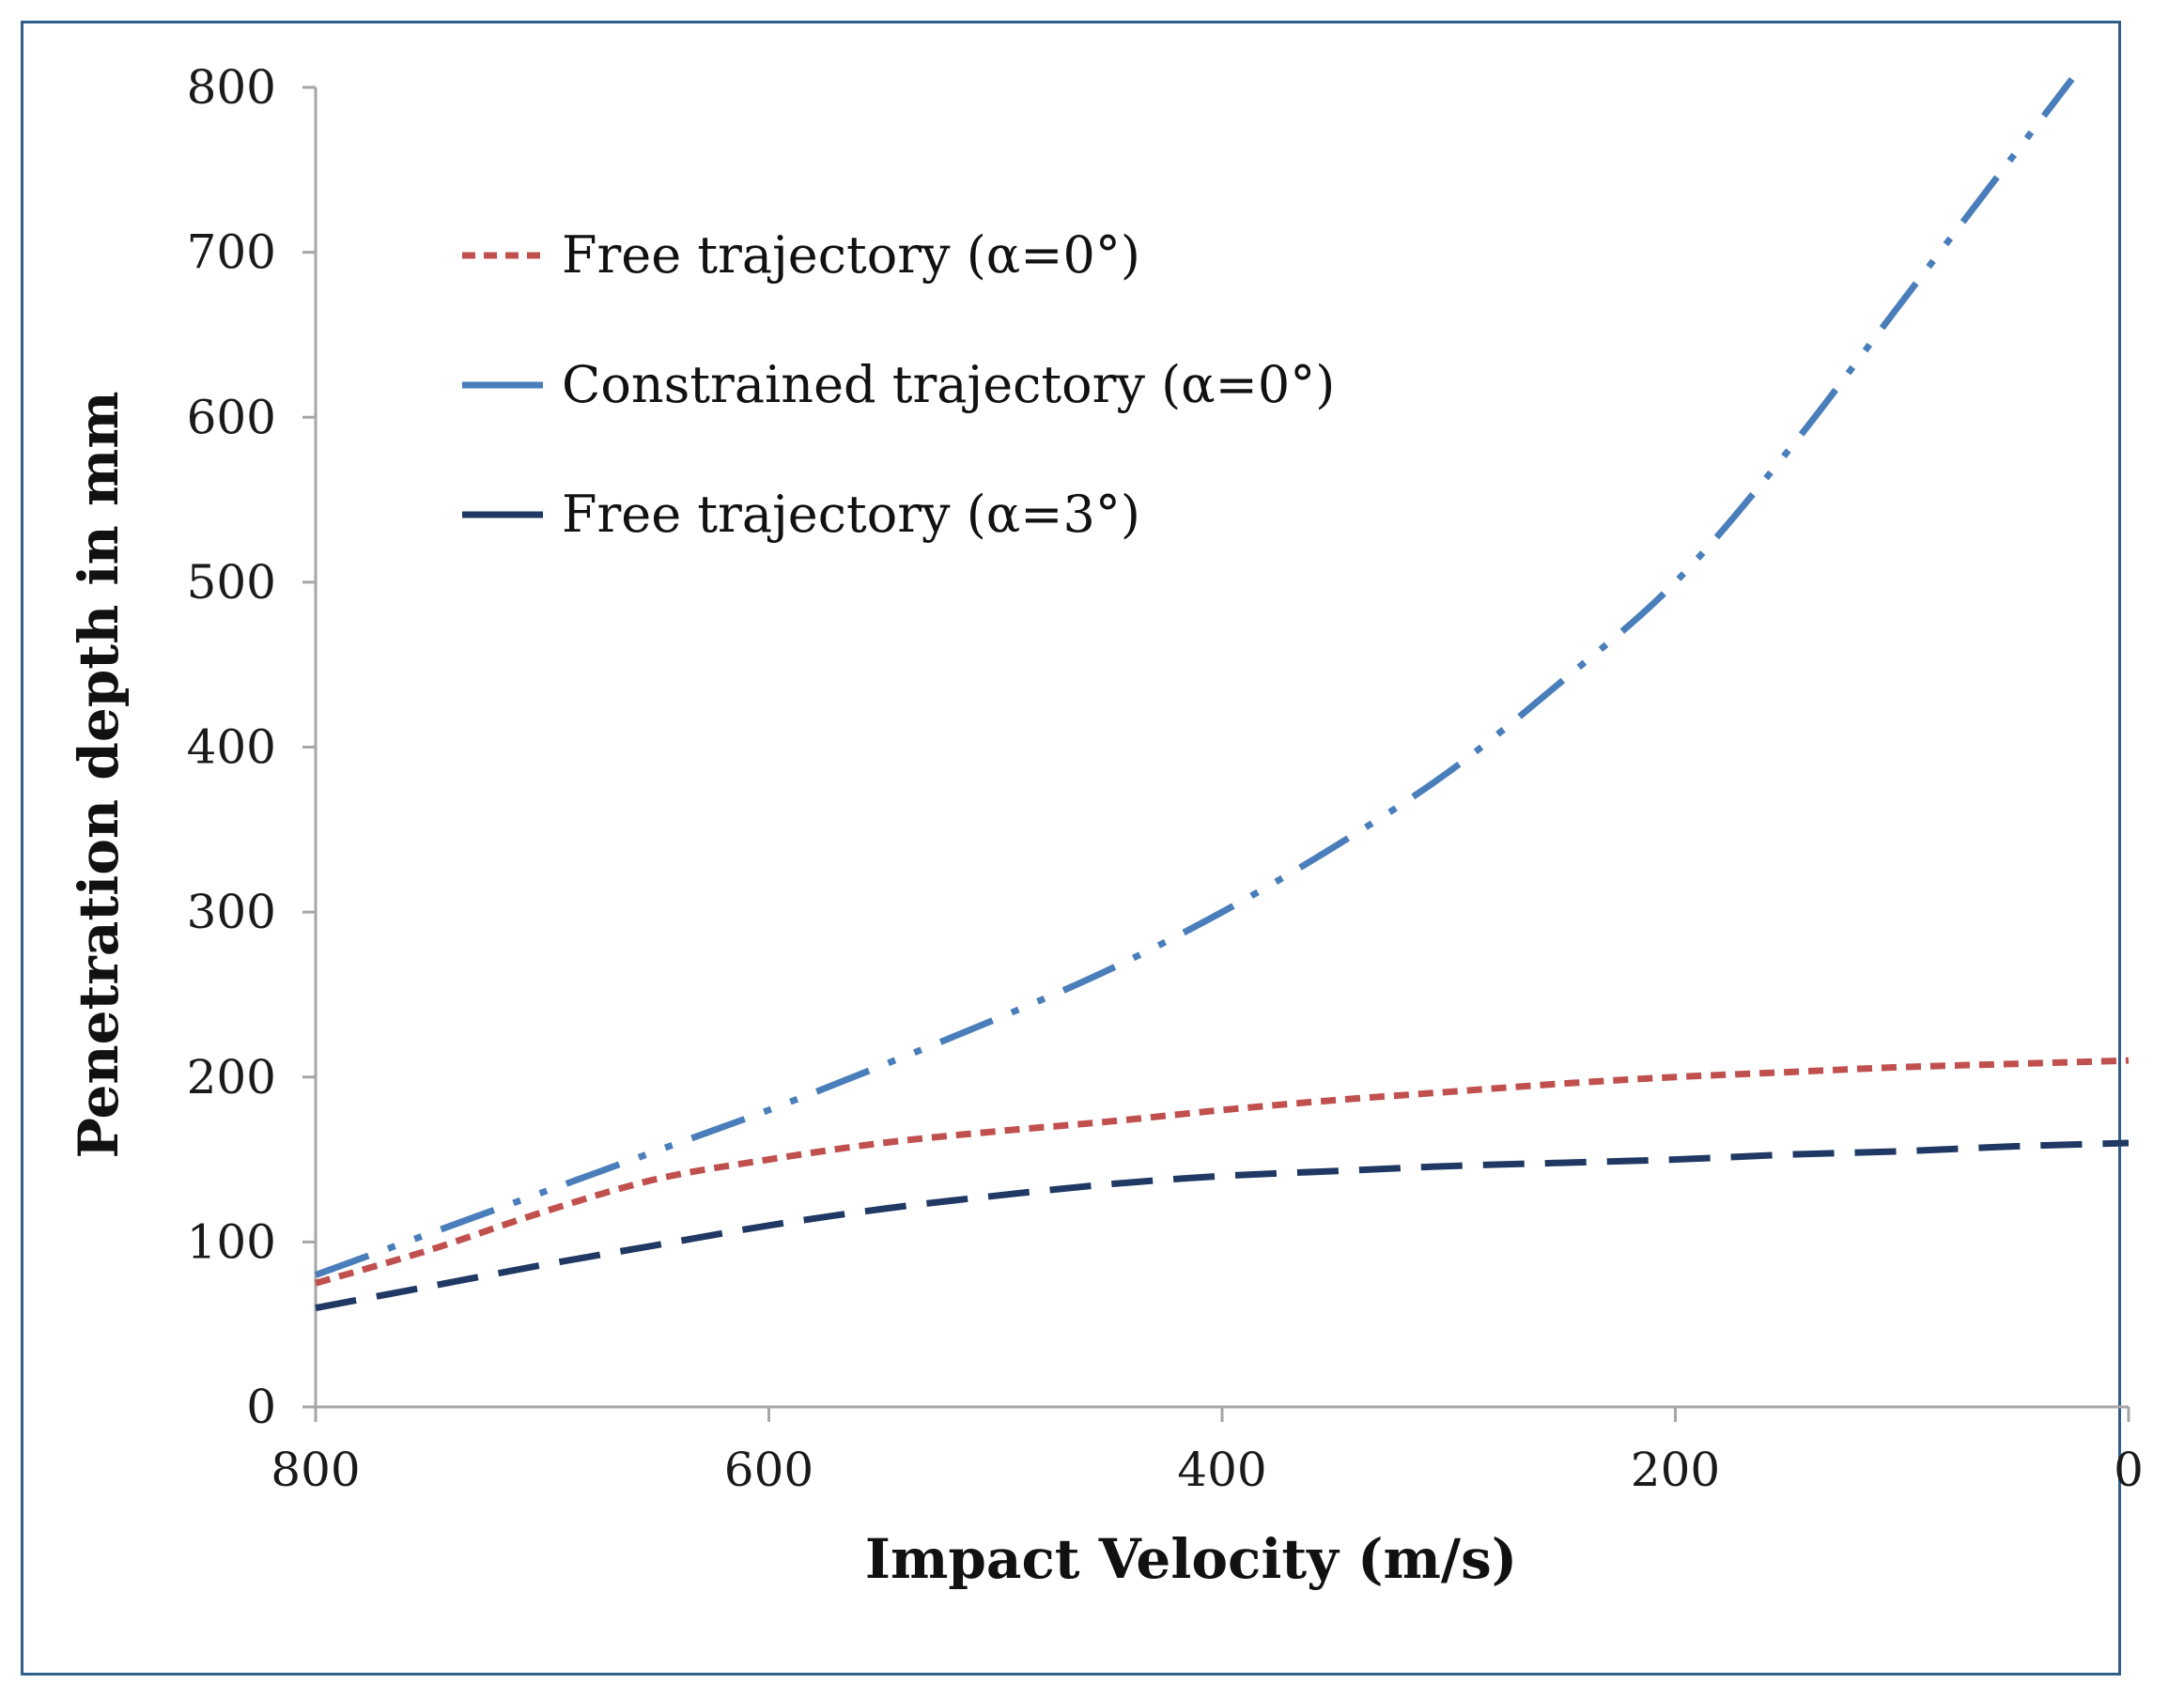 Image resolution: width=2184 pixels, height=1699 pixels. I want to click on y-tick-label: 300, so click(231, 912).